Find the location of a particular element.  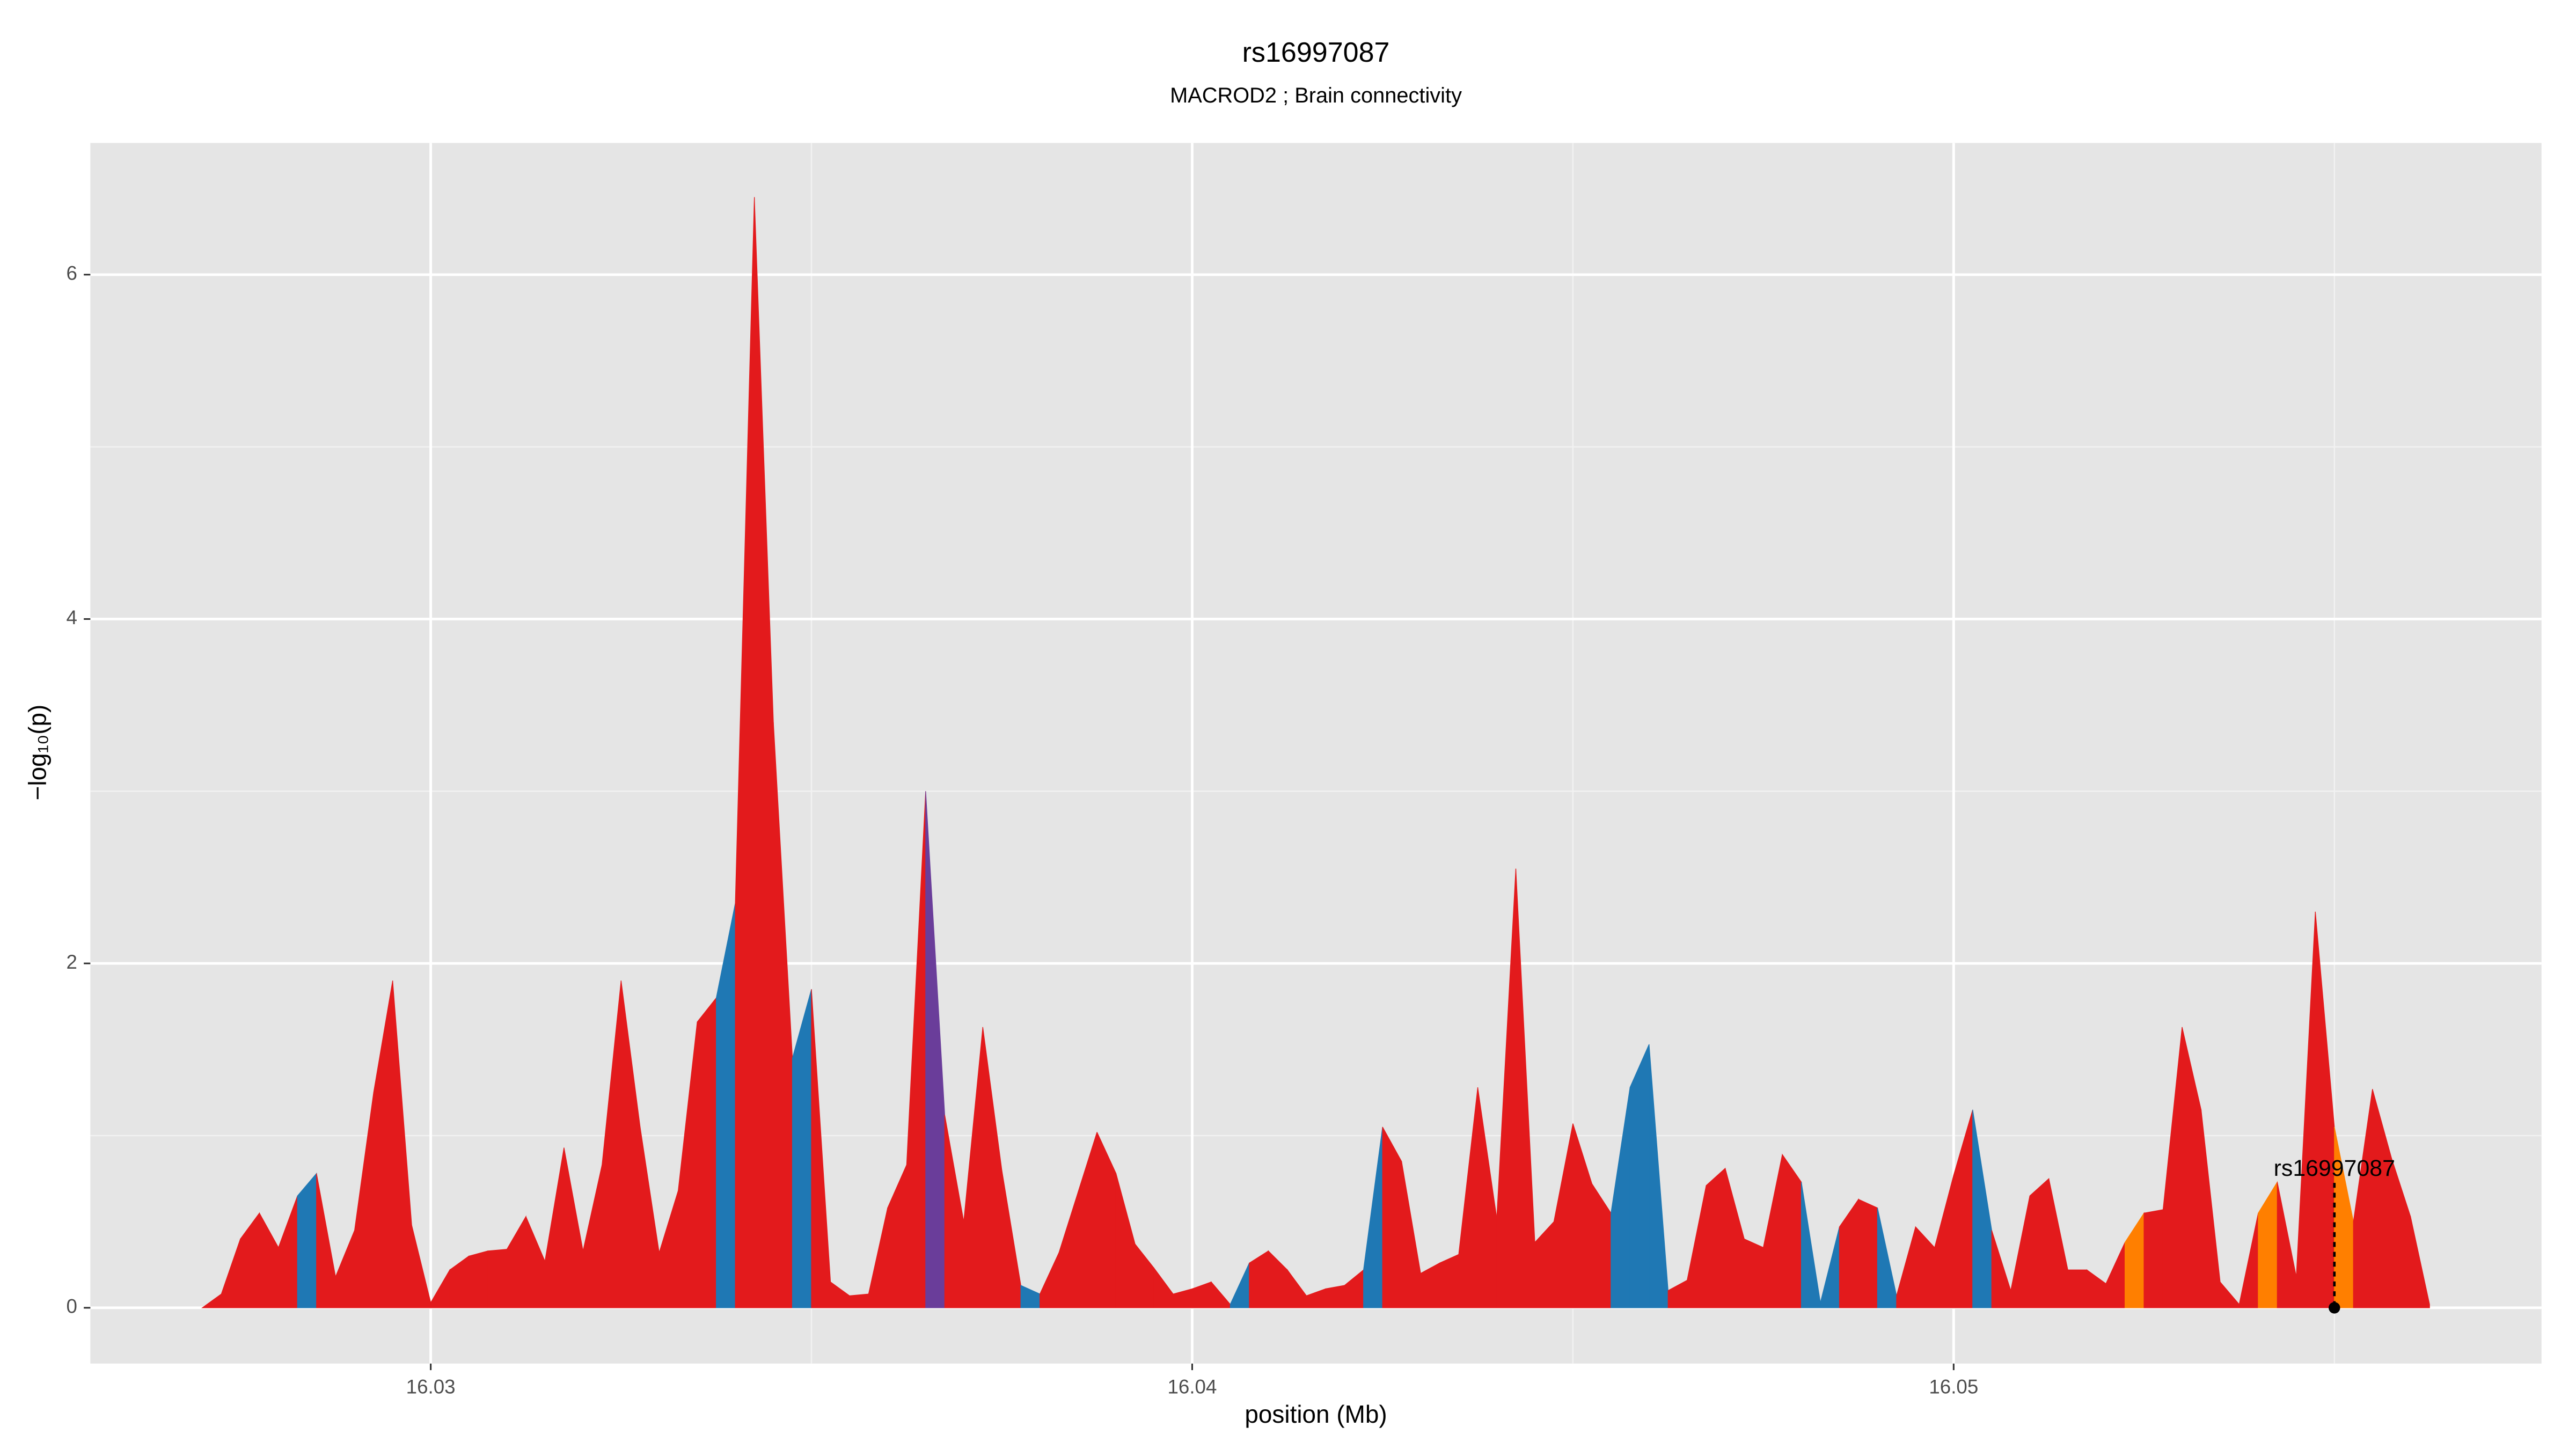

chart-title: rs16997087 is located at coordinates (1316, 52).